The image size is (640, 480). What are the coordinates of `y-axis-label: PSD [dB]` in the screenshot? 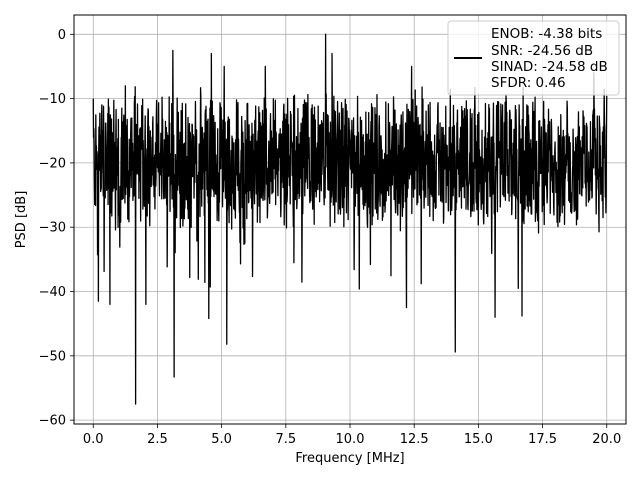 It's located at (21, 220).